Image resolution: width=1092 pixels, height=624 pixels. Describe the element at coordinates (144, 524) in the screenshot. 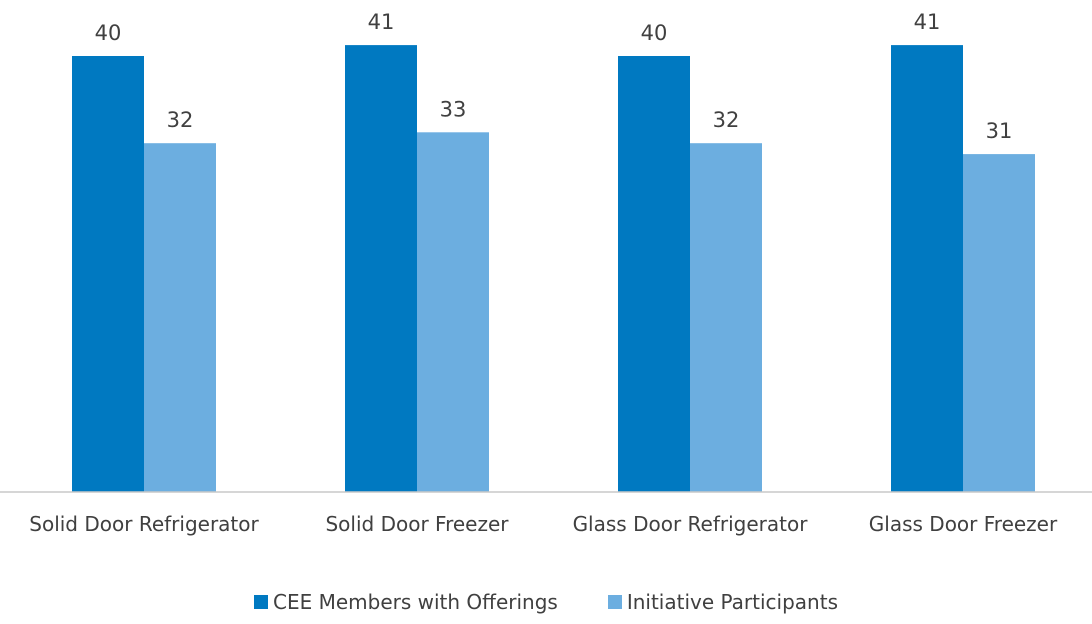

I see `x-tick-label: Solid Door Refrigerator` at that location.